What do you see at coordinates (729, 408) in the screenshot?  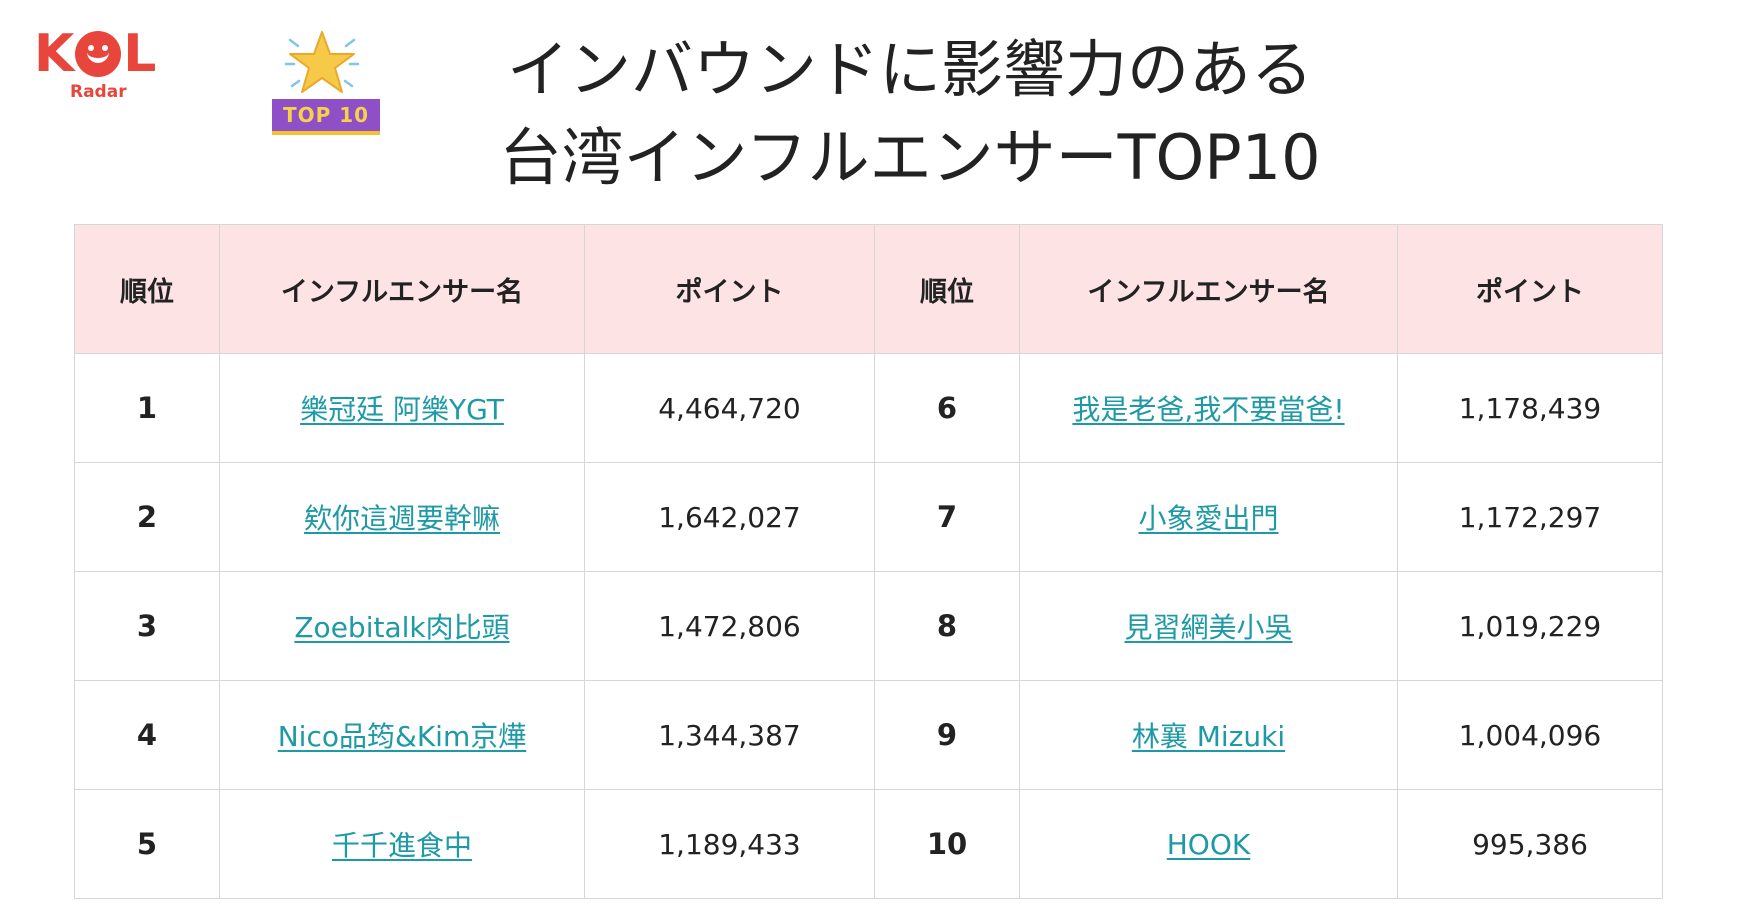 I see `points-cell: 4,464,720` at bounding box center [729, 408].